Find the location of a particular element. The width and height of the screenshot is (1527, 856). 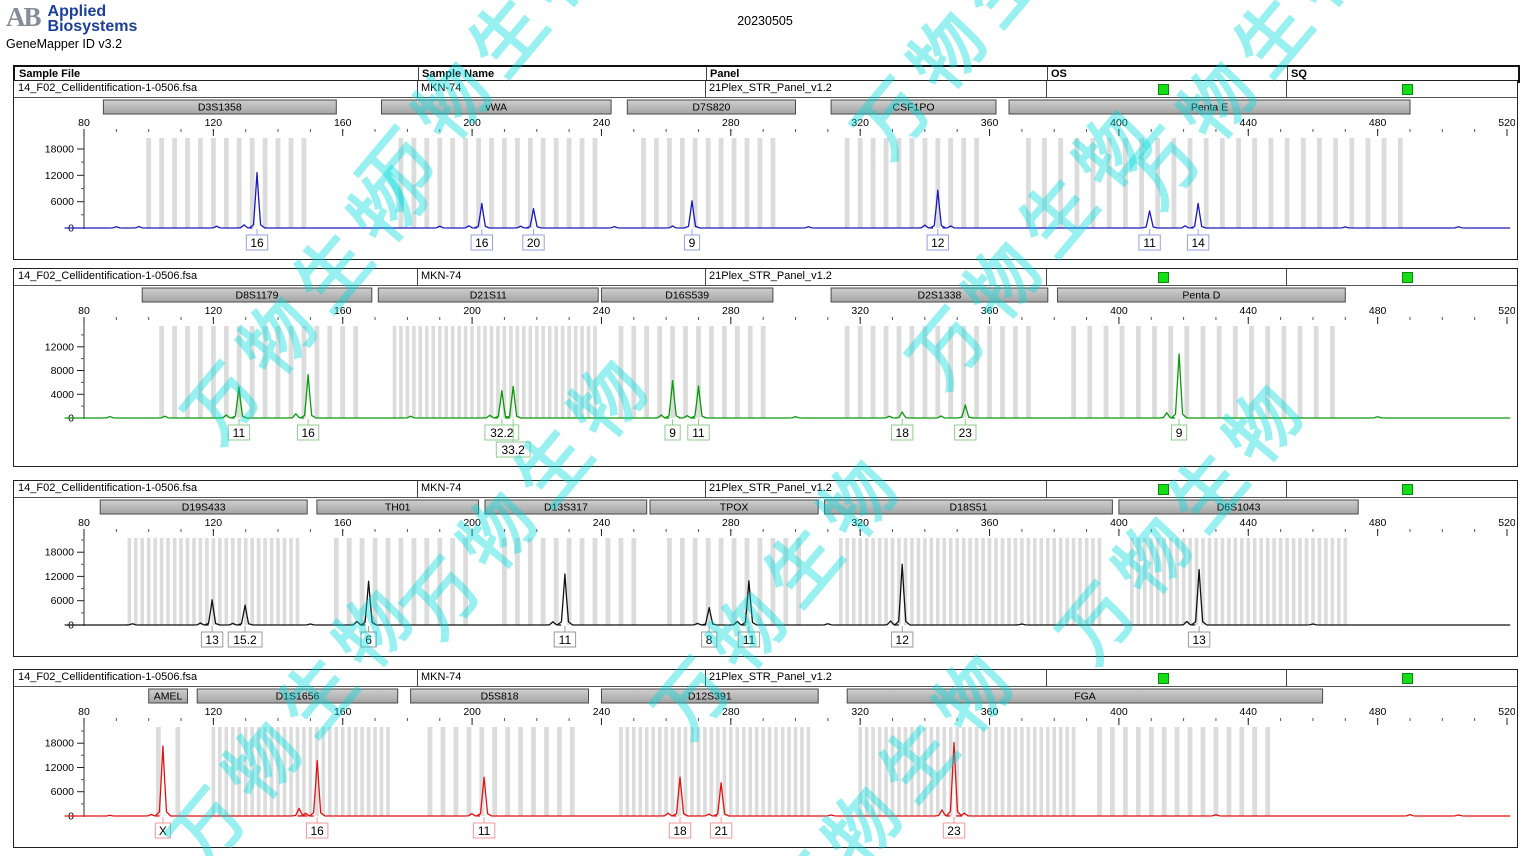

marker-name-label: D8S1179 is located at coordinates (256, 296).